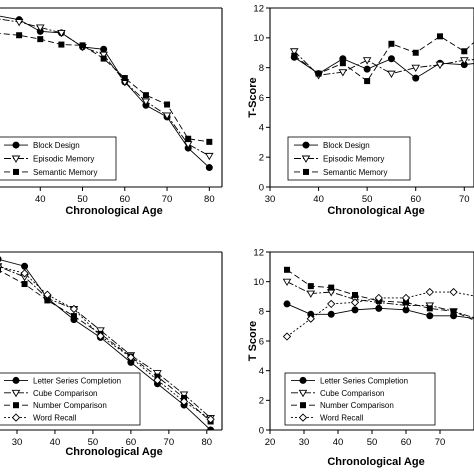  I want to click on plot-area, so click(382, 59).